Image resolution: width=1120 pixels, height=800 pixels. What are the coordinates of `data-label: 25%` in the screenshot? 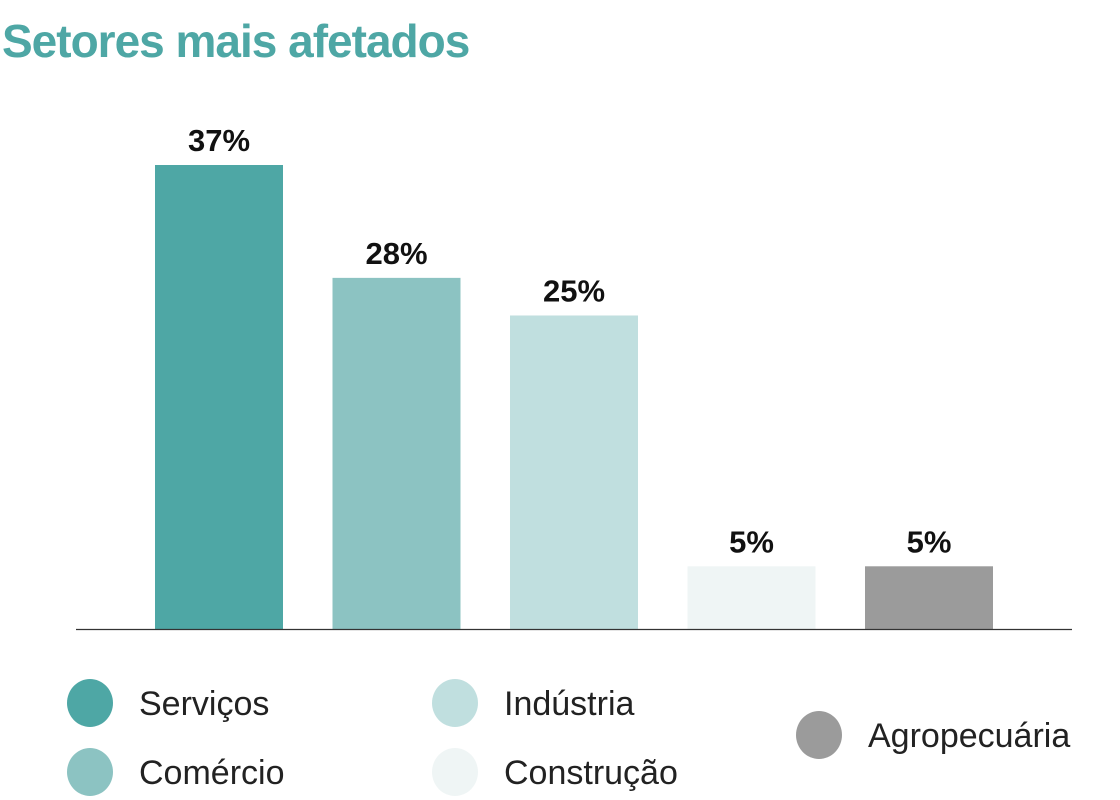 It's located at (574, 290).